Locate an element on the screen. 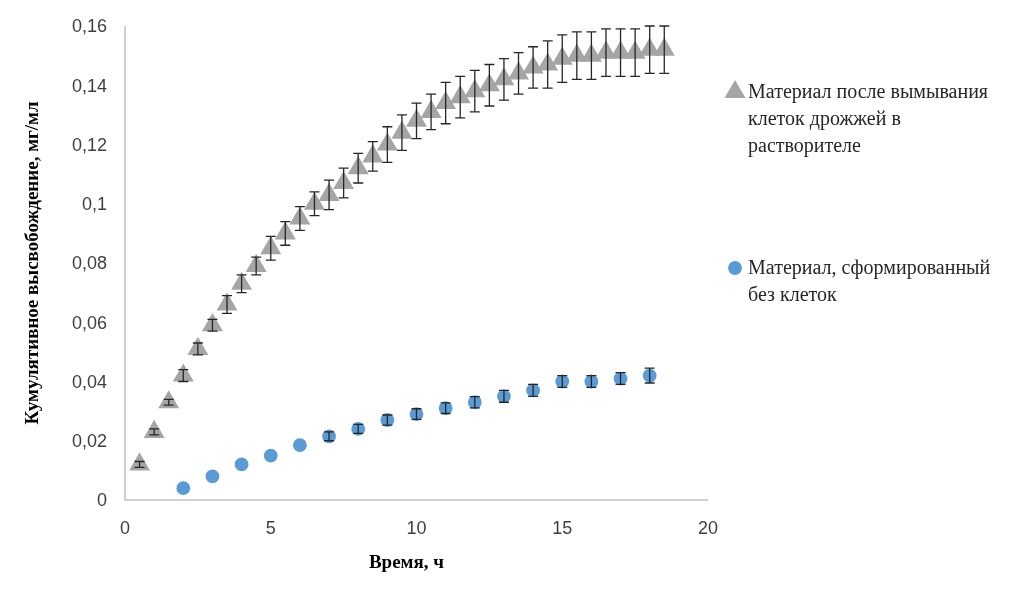 The width and height of the screenshot is (1028, 590). x-tick-label: 0 is located at coordinates (125, 528).